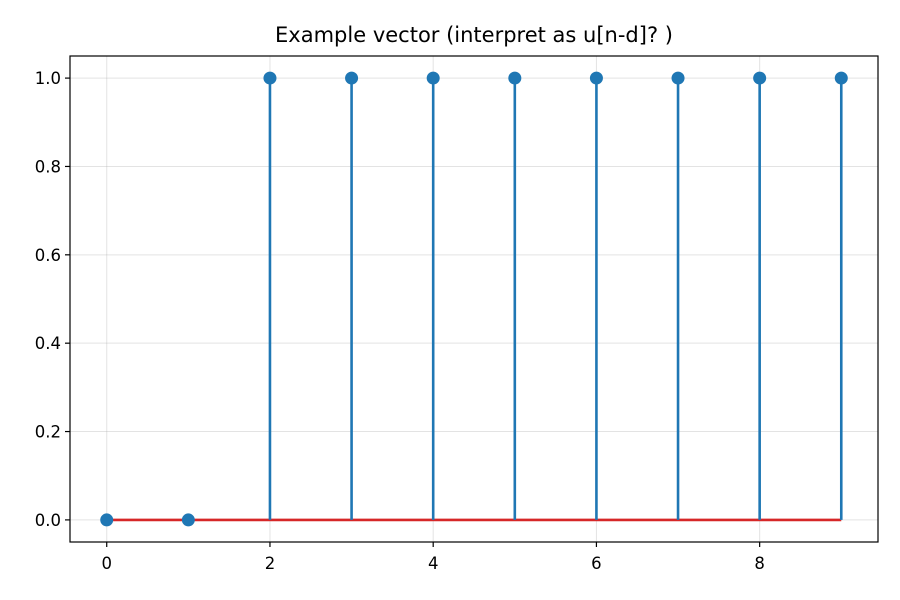  Describe the element at coordinates (48, 432) in the screenshot. I see `y-tick-label: 0.2` at that location.